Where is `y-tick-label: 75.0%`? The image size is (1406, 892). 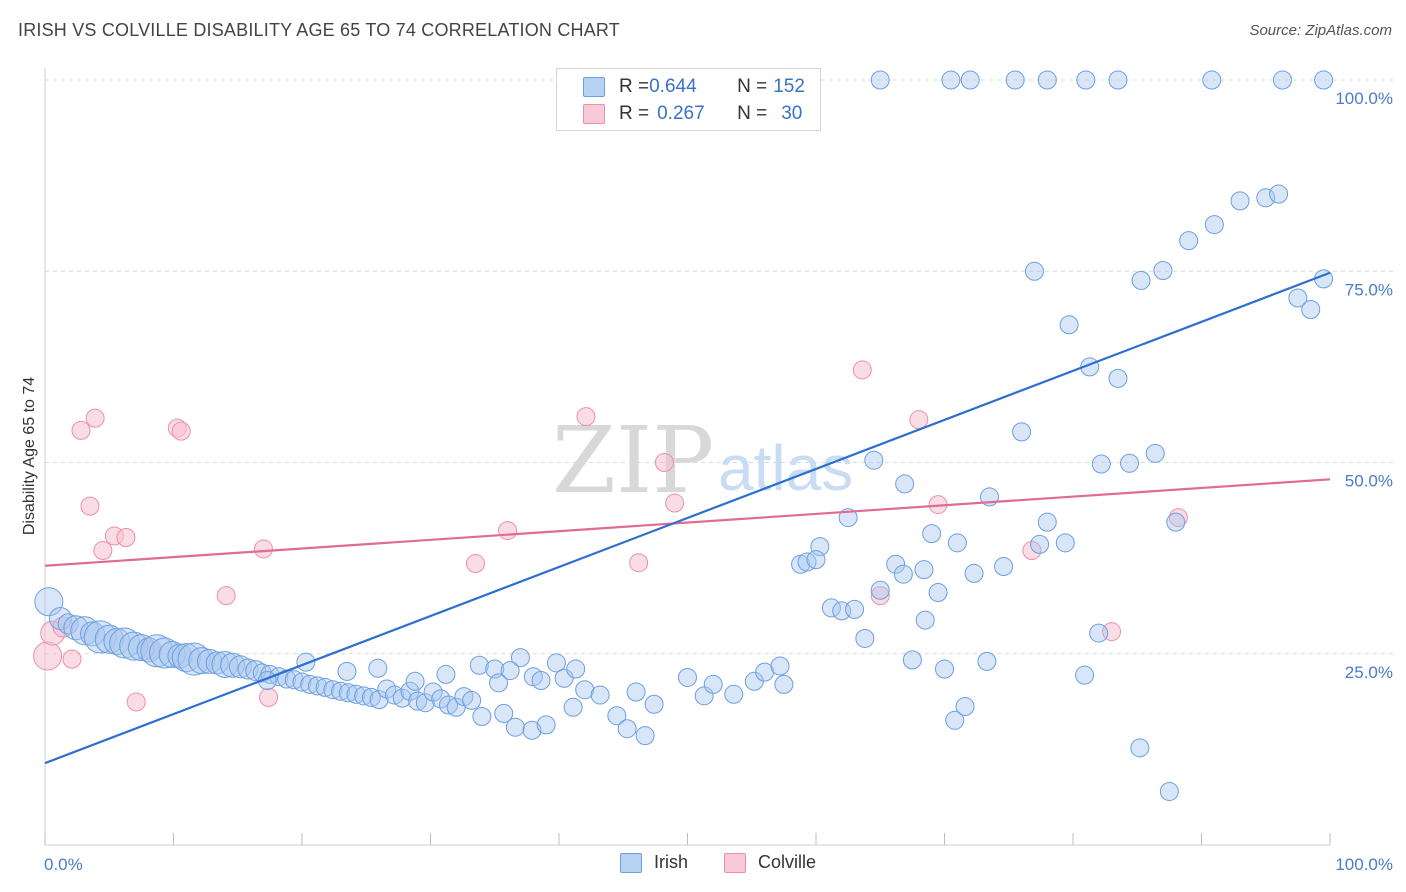 y-tick-label: 75.0% is located at coordinates (1369, 289).